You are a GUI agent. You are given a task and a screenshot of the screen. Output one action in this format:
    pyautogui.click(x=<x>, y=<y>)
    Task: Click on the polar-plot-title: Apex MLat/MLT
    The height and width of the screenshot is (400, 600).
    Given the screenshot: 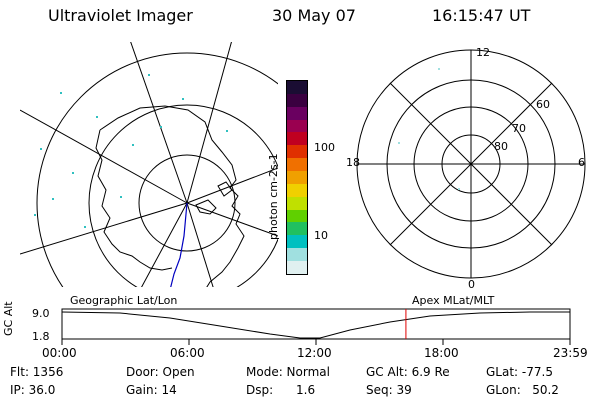 What is the action you would take?
    pyautogui.click(x=453, y=300)
    